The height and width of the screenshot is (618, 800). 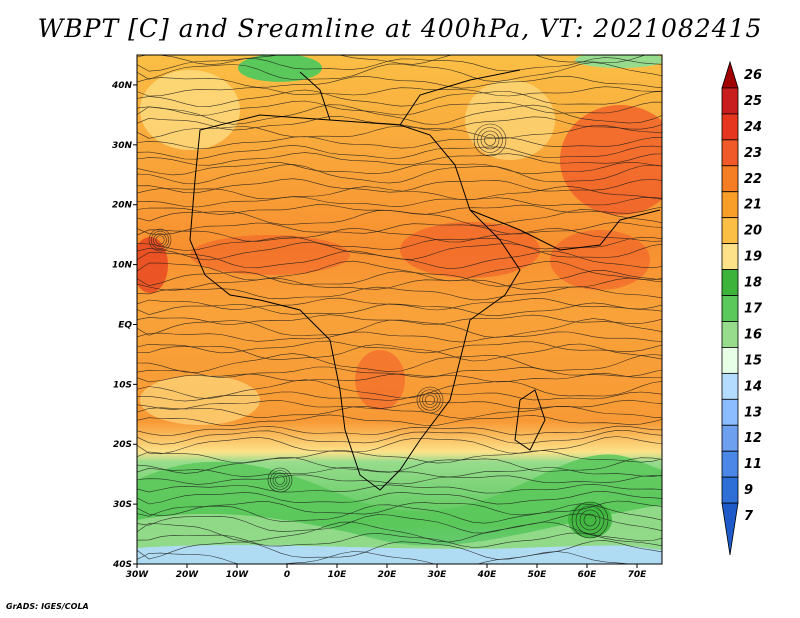 I want to click on lat-tick-label: EQ, so click(x=125, y=325).